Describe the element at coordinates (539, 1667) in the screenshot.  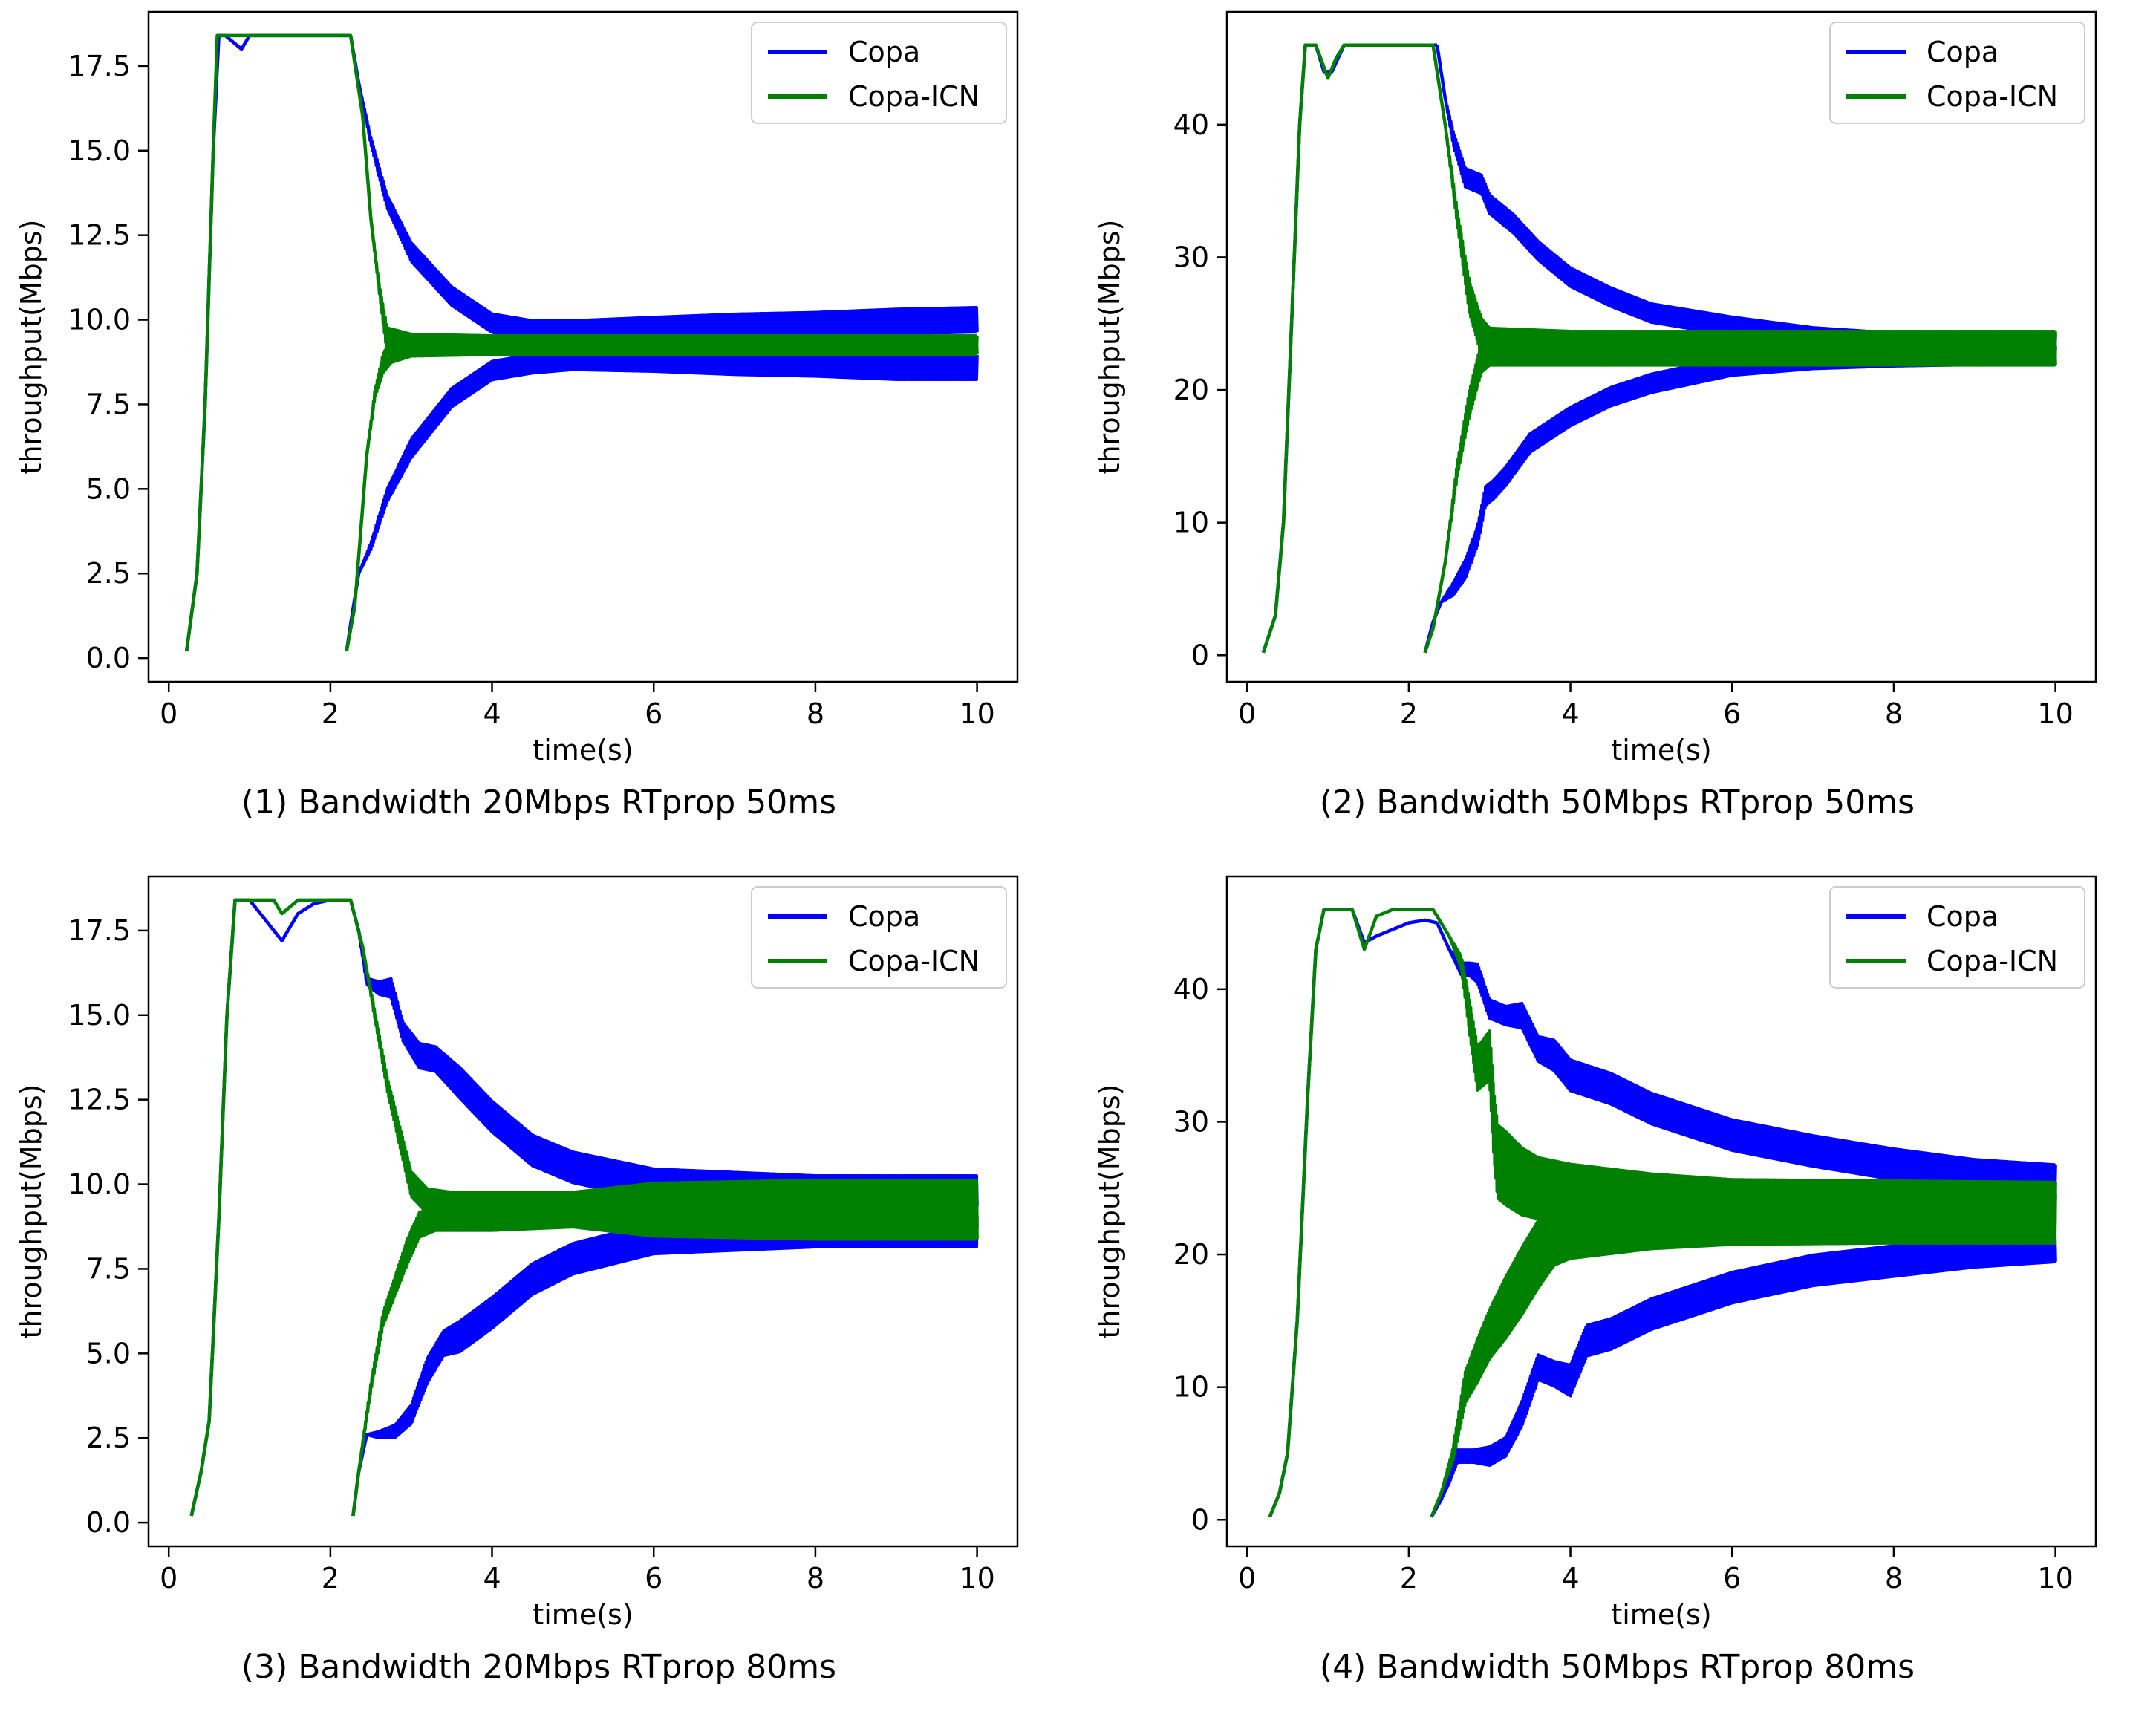
I see `chart-caption: (3) Bandwidth 20Mbps RTprop 80ms` at that location.